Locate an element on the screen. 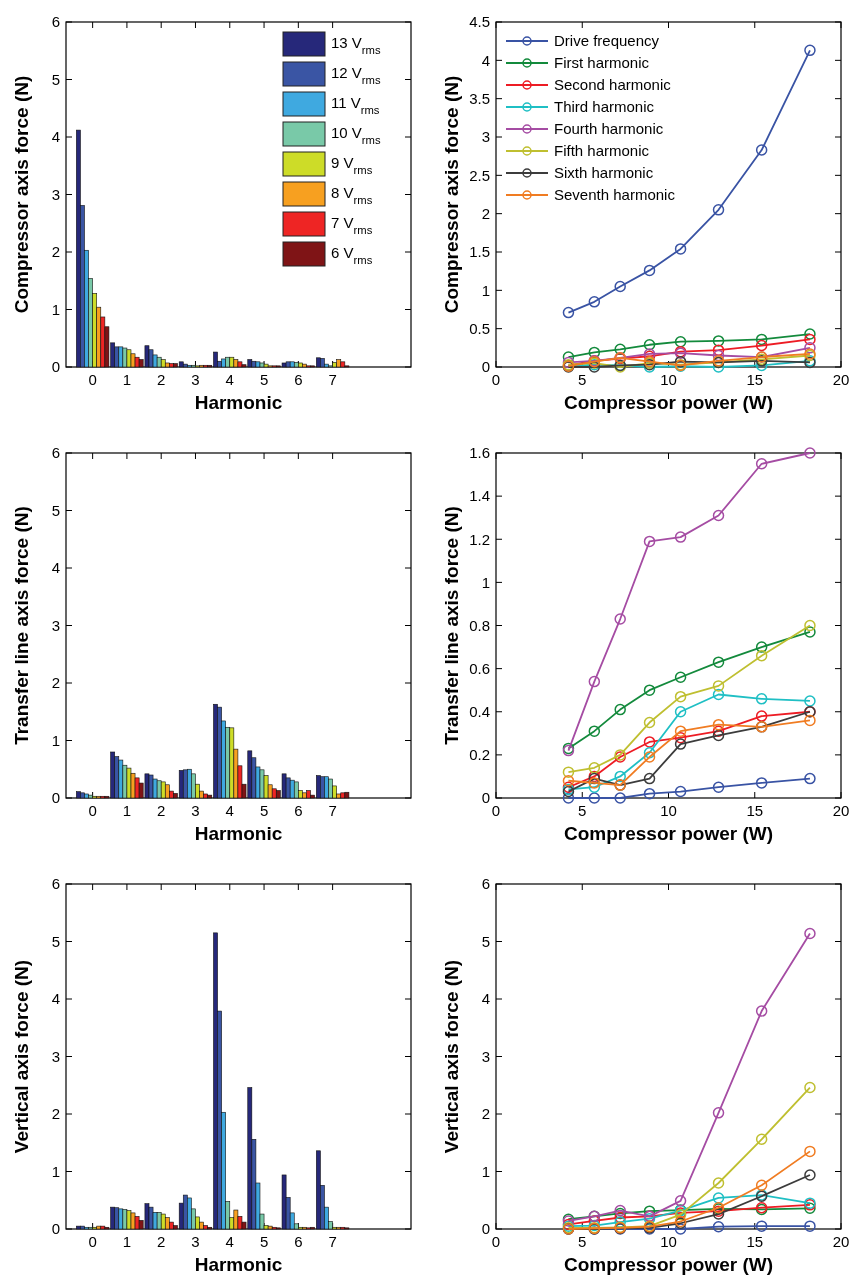 The image size is (862, 1283). legend-label: 7 V$_{rms}$ is located at coordinates (352, 225).